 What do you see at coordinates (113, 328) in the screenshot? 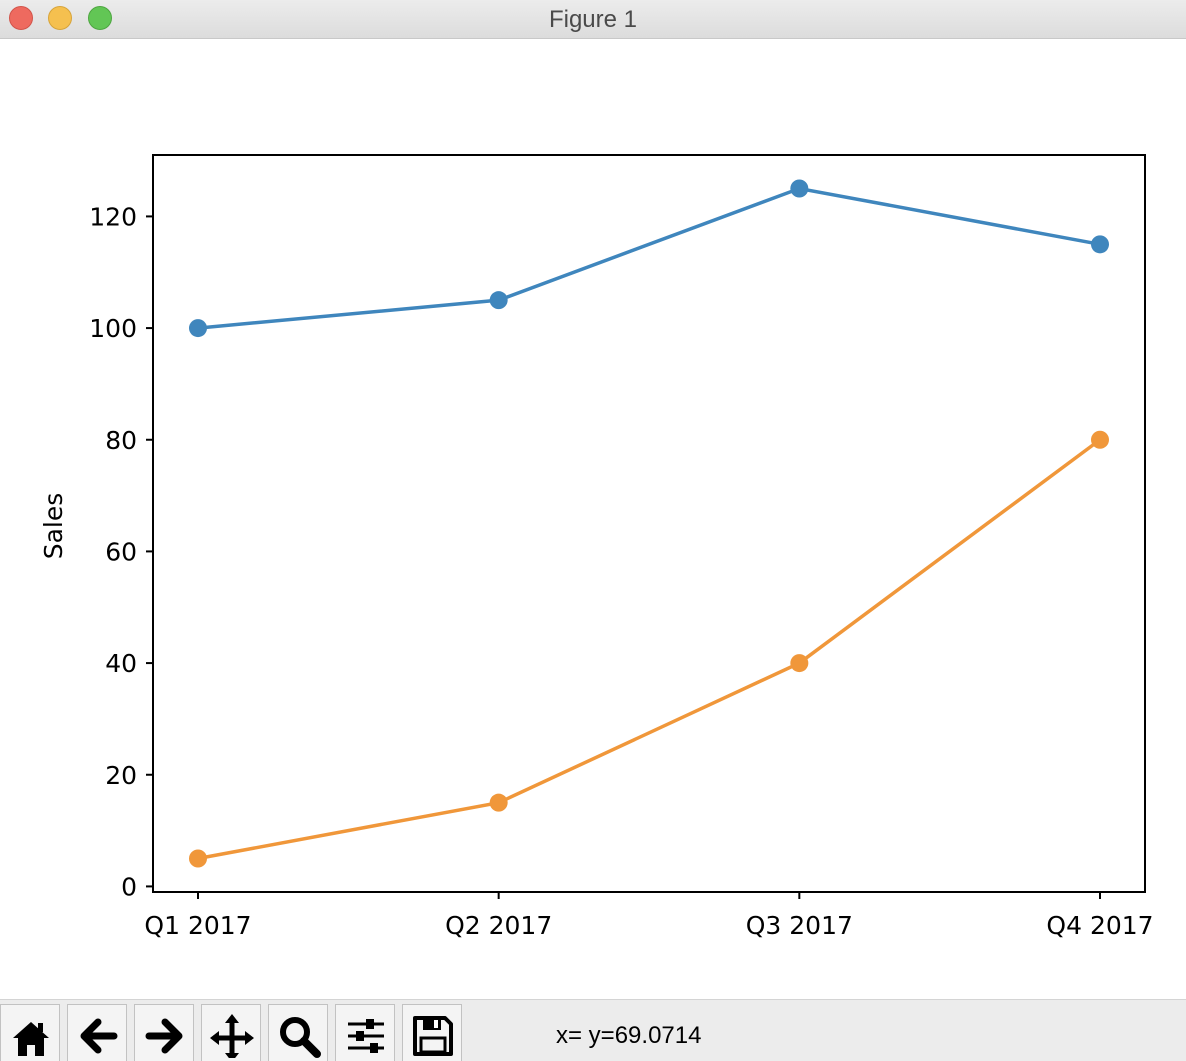
I see `y-tick-label: 100` at bounding box center [113, 328].